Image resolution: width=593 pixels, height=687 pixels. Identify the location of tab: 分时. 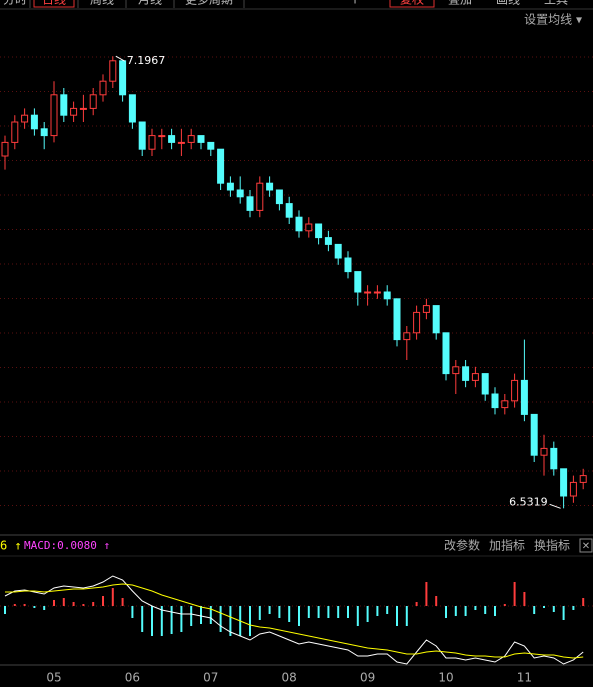
(15, 3).